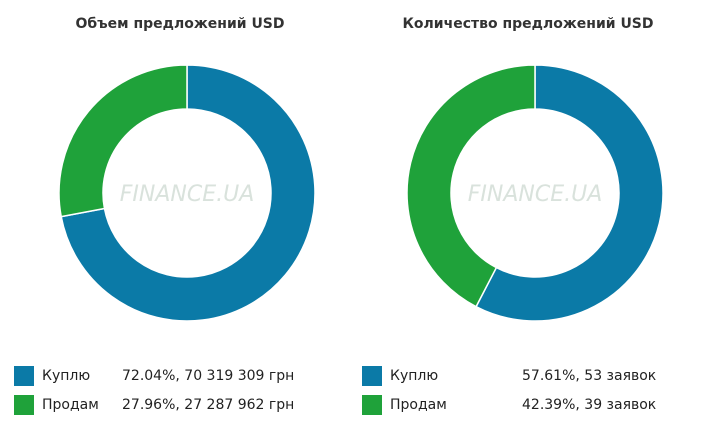  I want to click on legend-item-sell: Продам 42.39%, 39 заявок, so click(509, 405).